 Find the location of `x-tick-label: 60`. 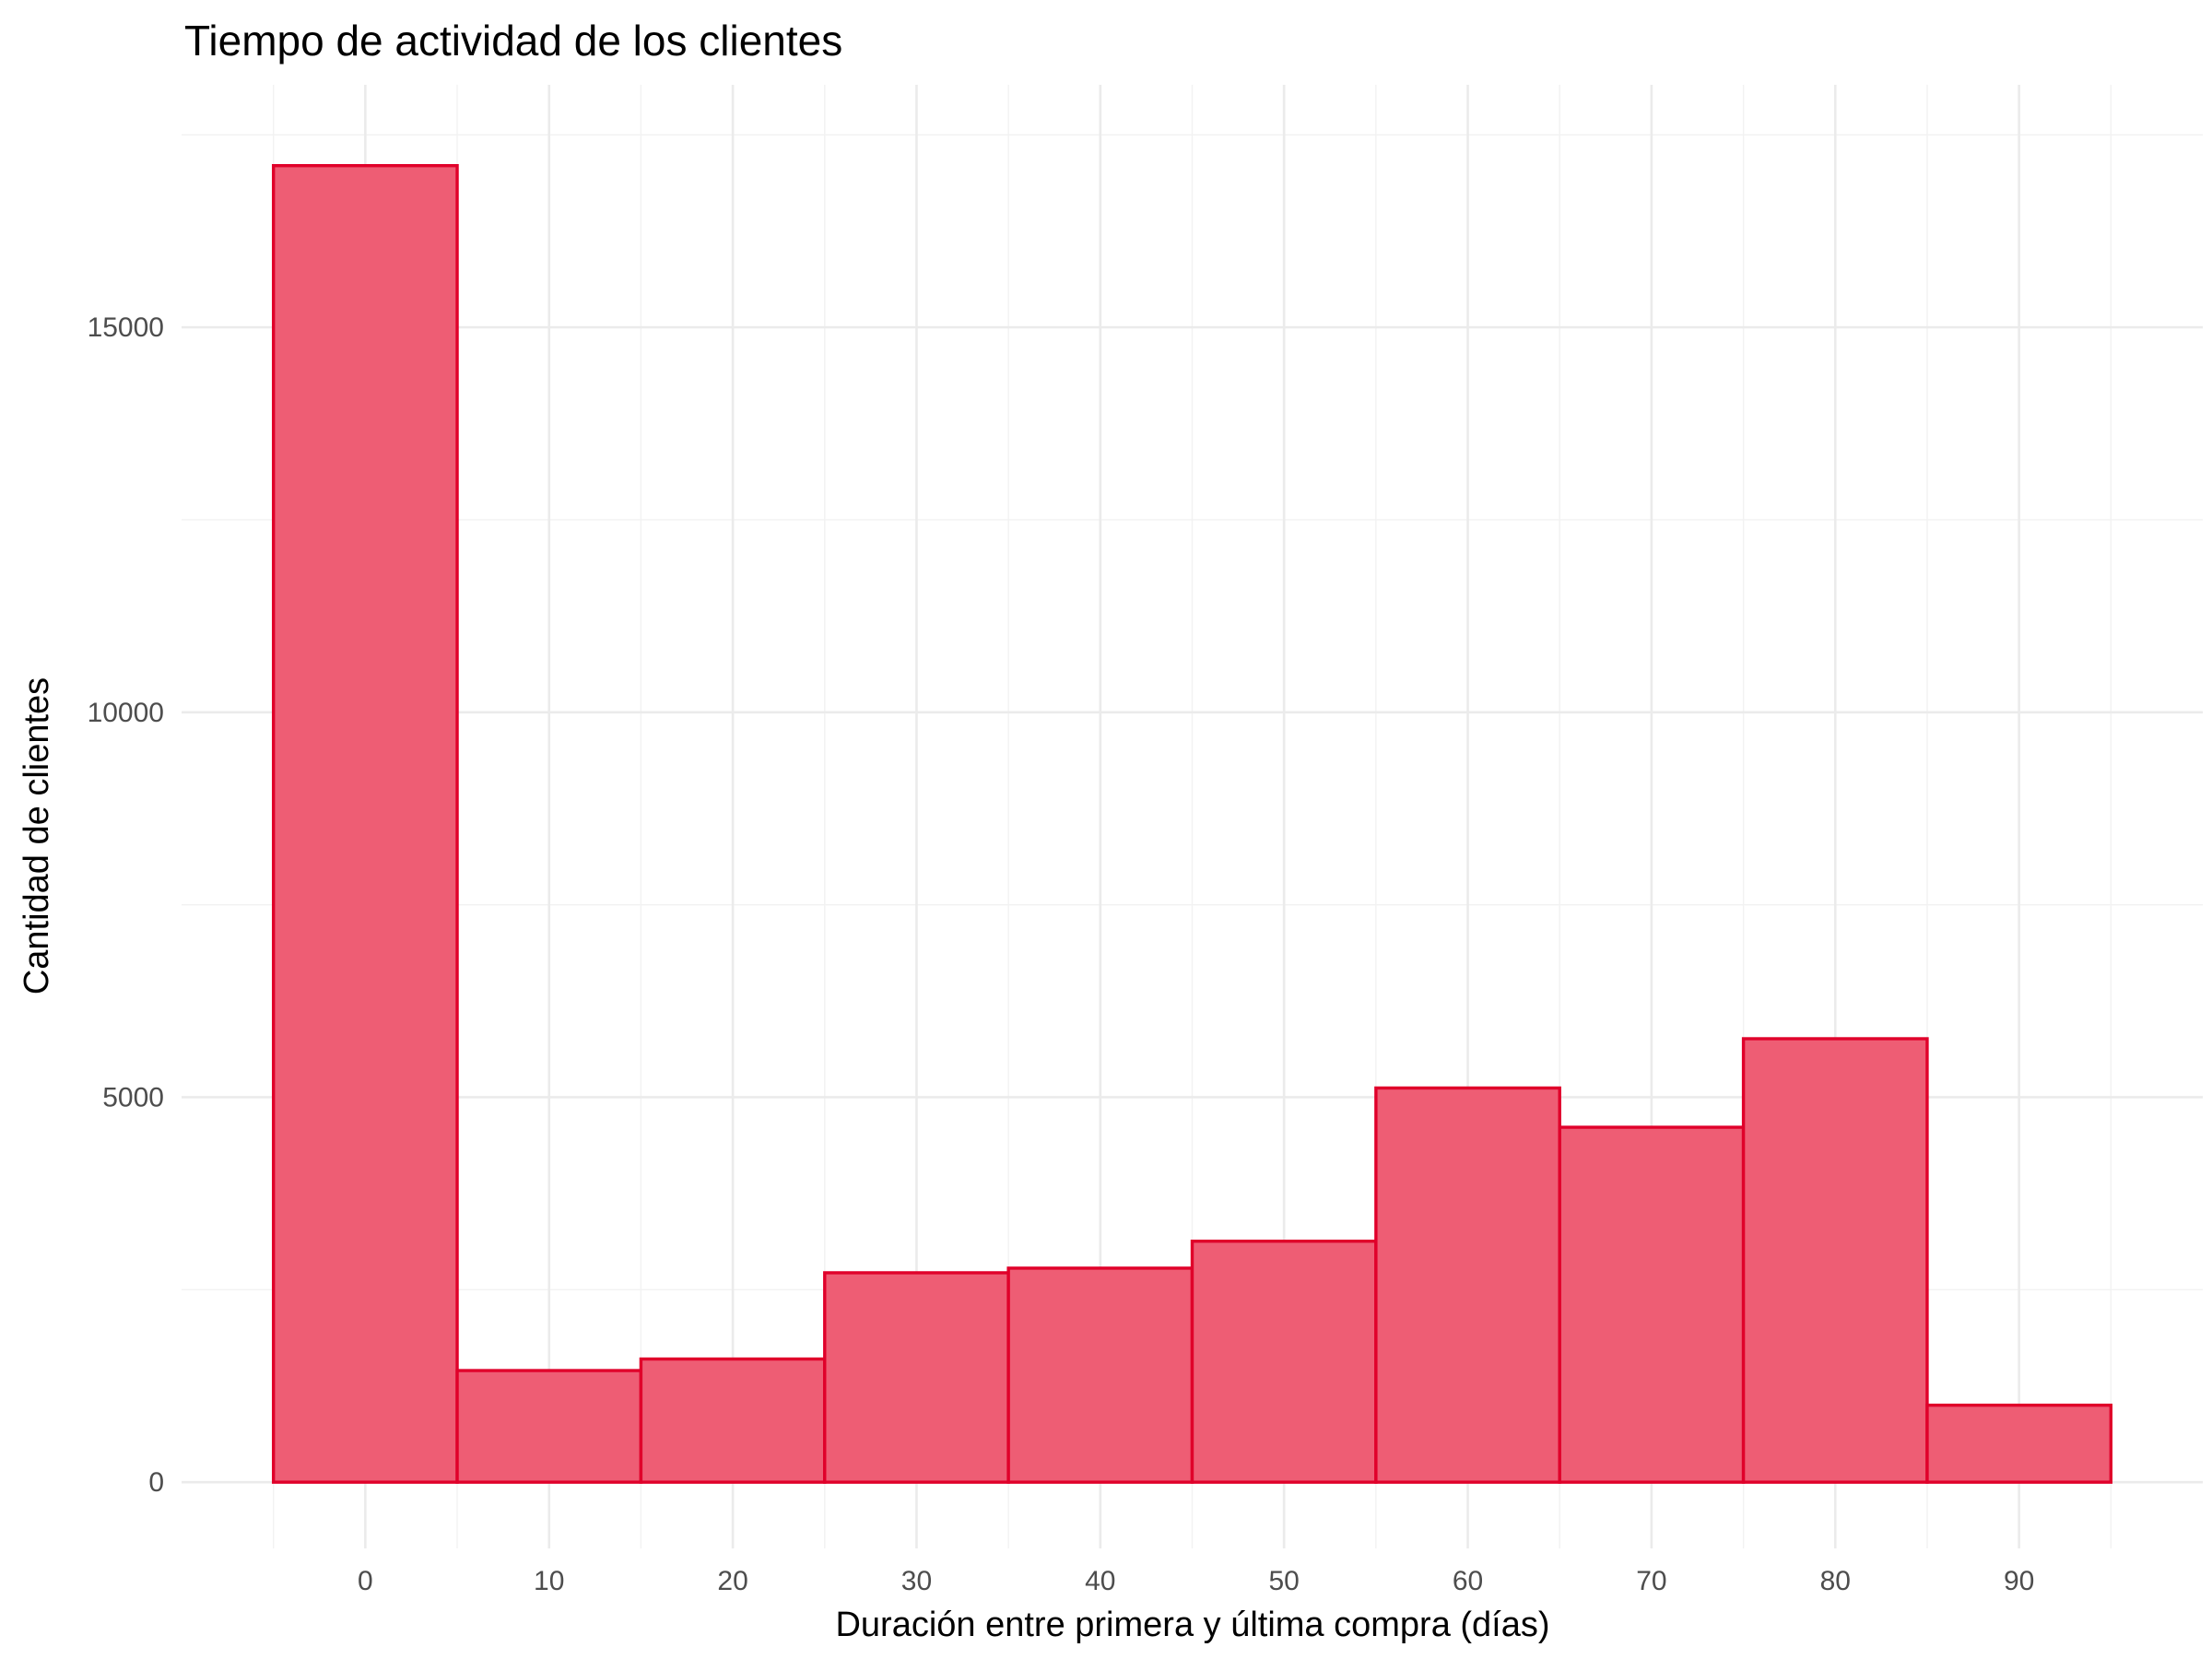

x-tick-label: 60 is located at coordinates (1468, 1581).